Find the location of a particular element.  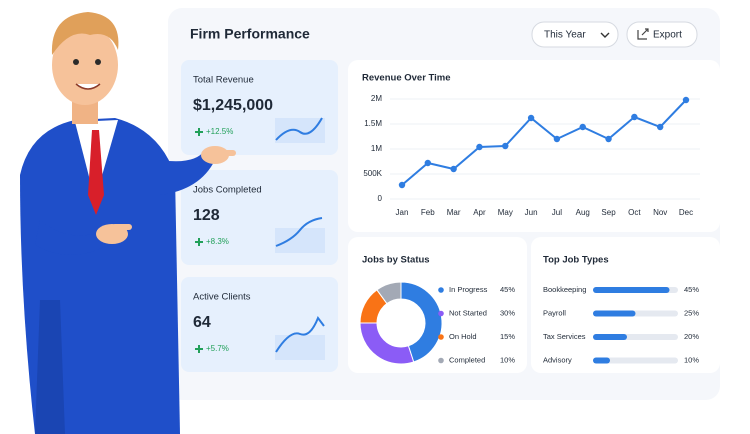

x-tick-label: May is located at coordinates (505, 212).